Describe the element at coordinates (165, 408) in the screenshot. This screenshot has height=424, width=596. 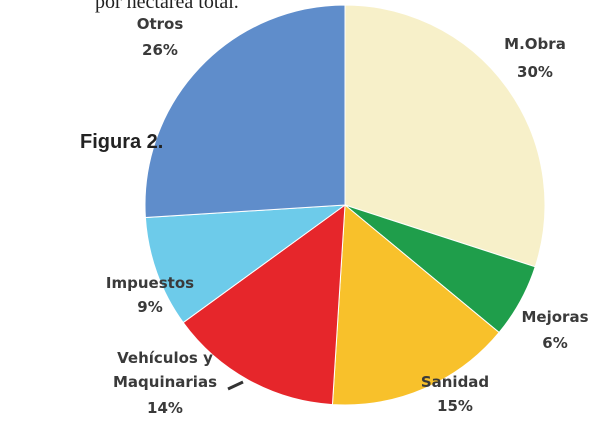
I see `slice-value-label: 14%` at that location.